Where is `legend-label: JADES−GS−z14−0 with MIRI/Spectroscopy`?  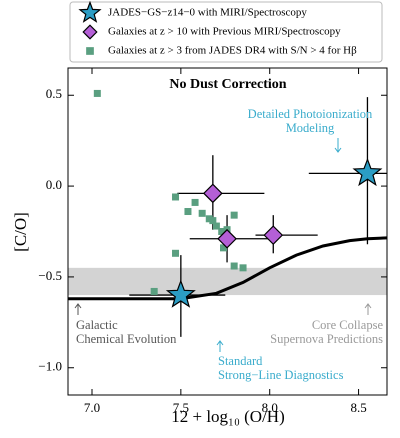 legend-label: JADES−GS−z14−0 with MIRI/Spectroscopy is located at coordinates (207, 13).